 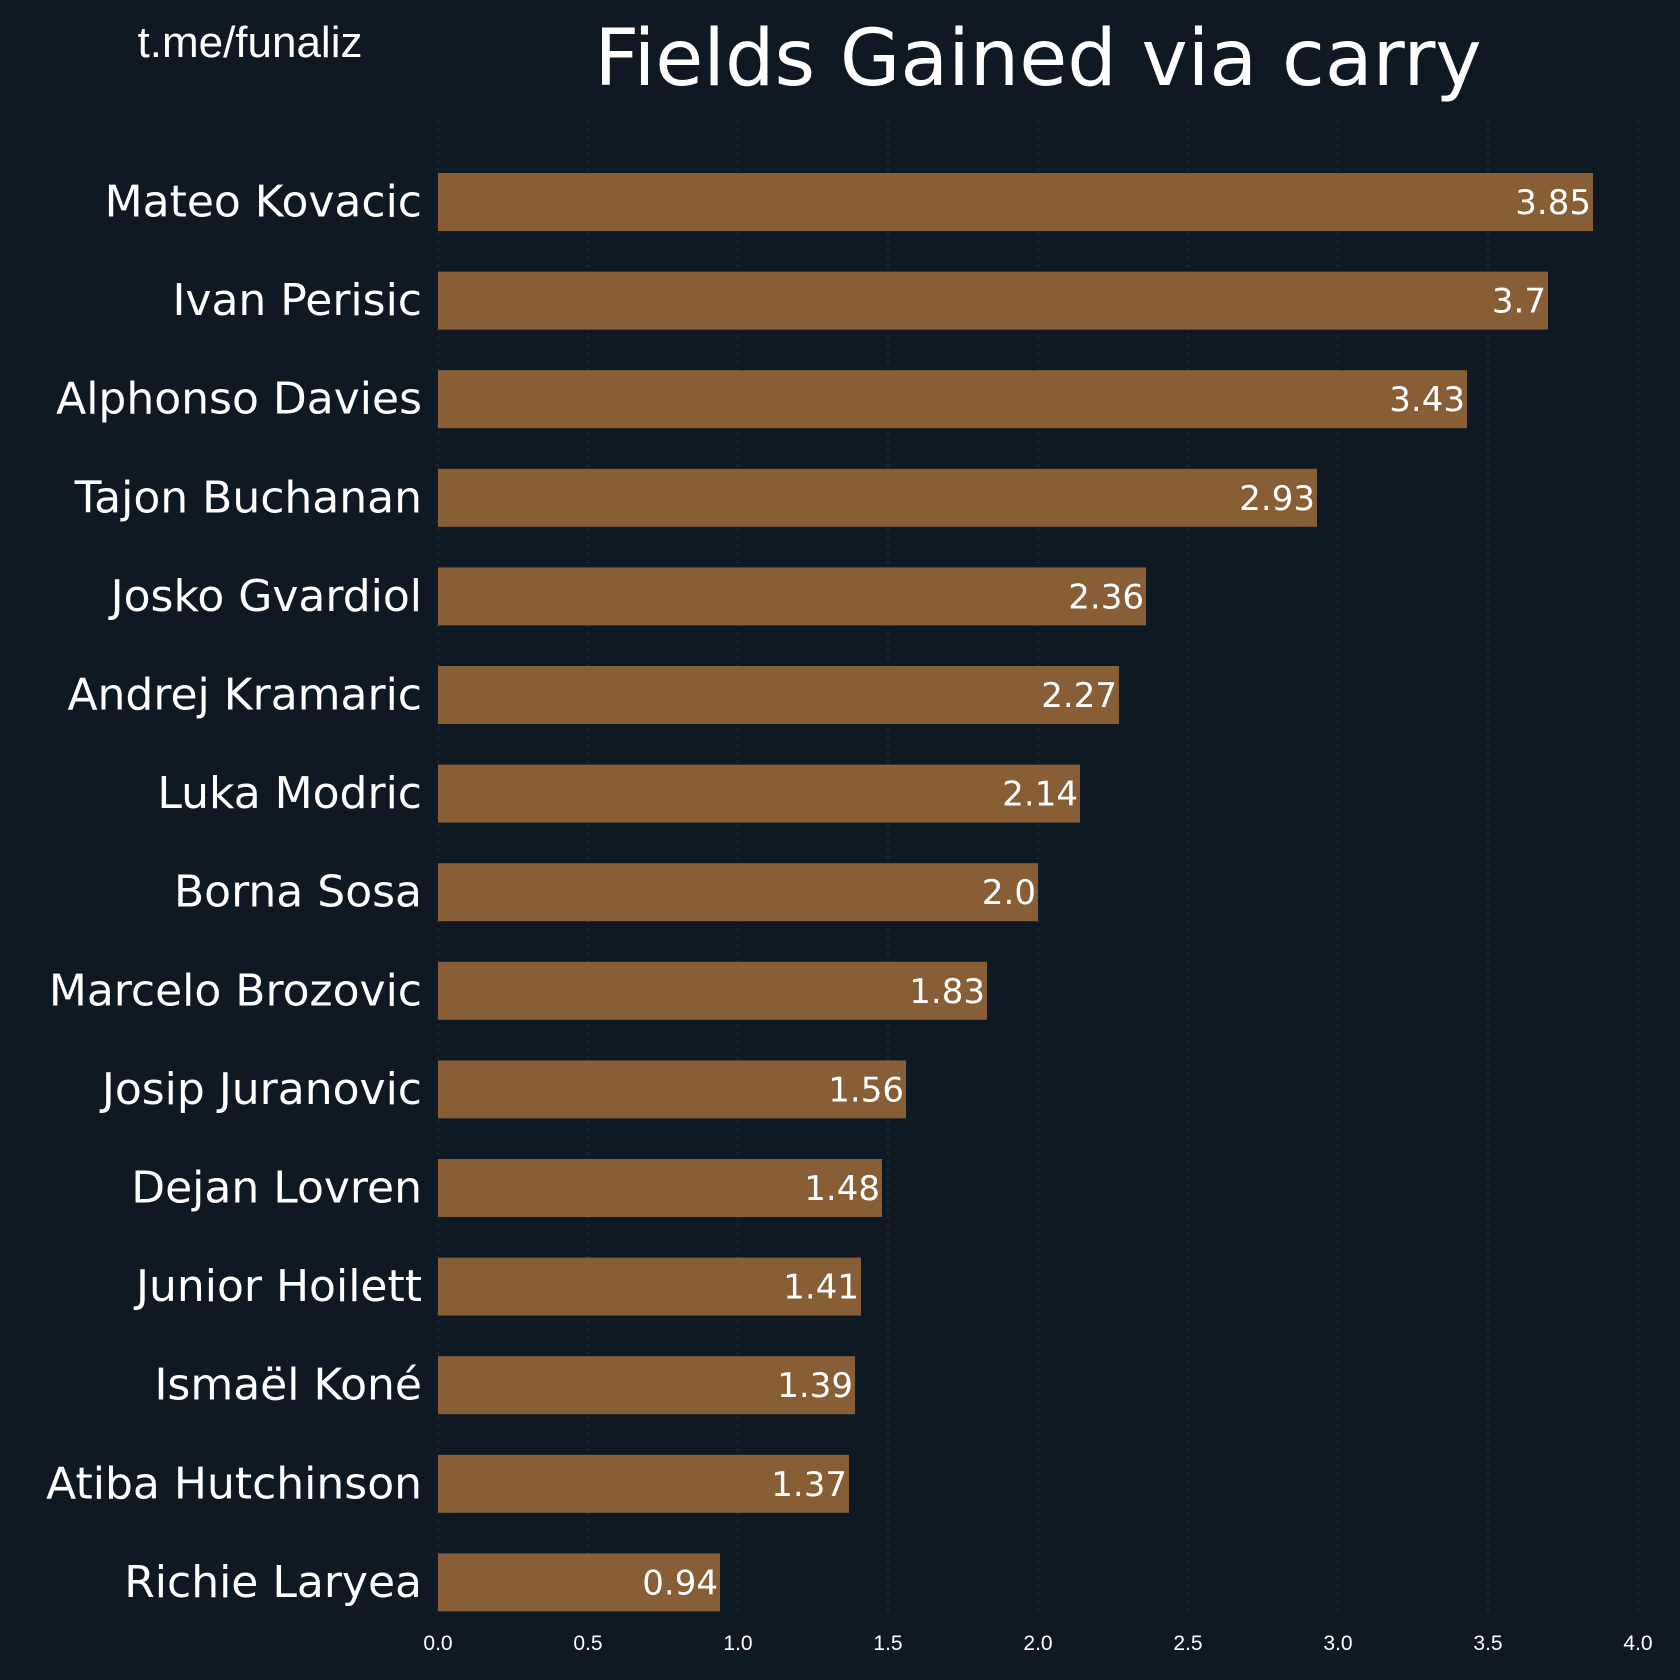 What do you see at coordinates (234, 1483) in the screenshot?
I see `category-label: Atiba Hutchinson` at bounding box center [234, 1483].